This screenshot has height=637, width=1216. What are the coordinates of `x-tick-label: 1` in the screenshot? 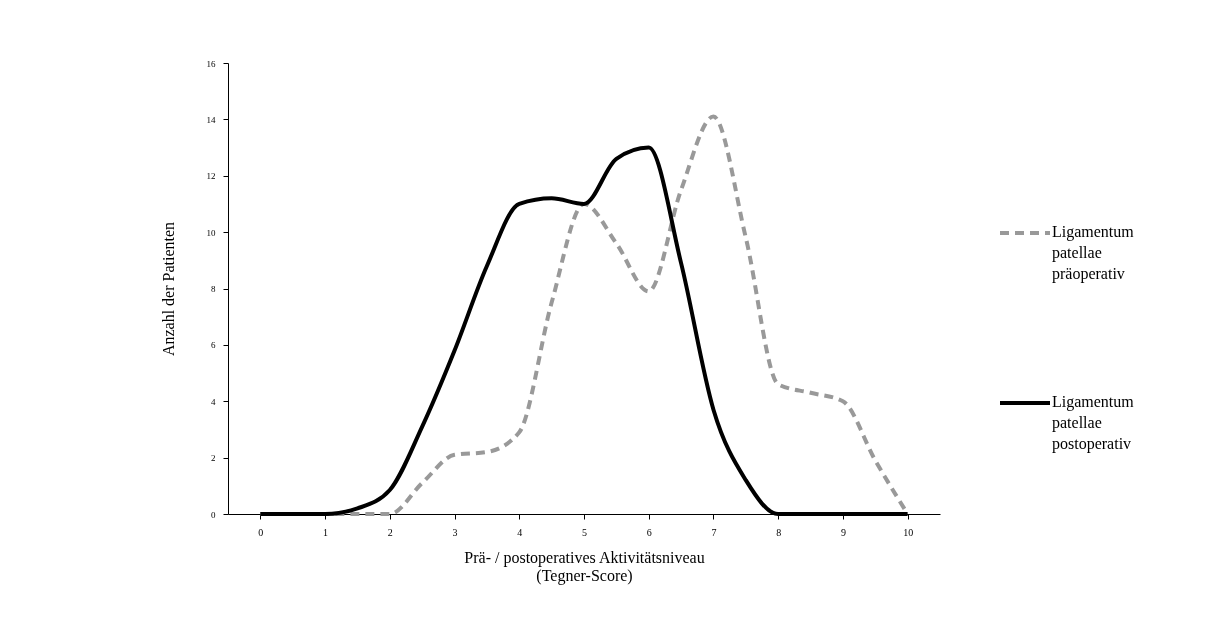 It's located at (326, 532).